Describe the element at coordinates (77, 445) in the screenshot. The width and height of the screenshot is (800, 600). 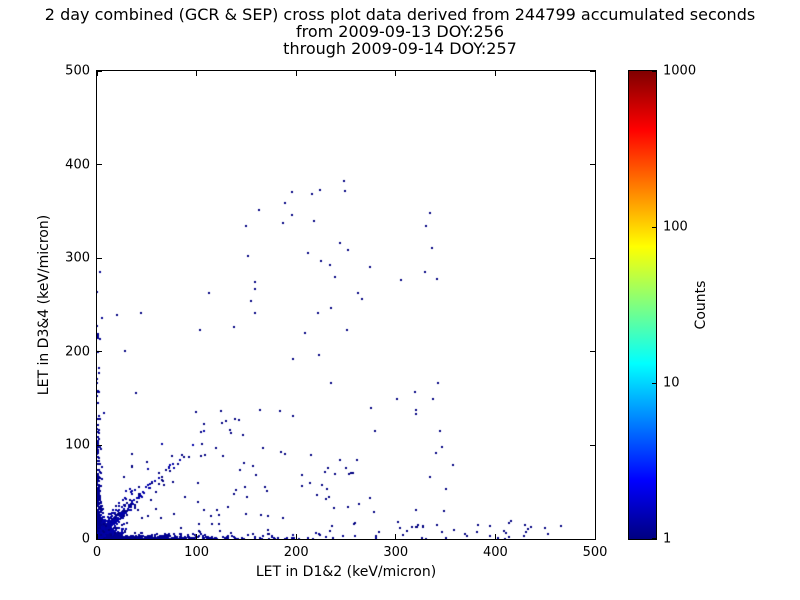
I see `y-tick-label: 100` at that location.